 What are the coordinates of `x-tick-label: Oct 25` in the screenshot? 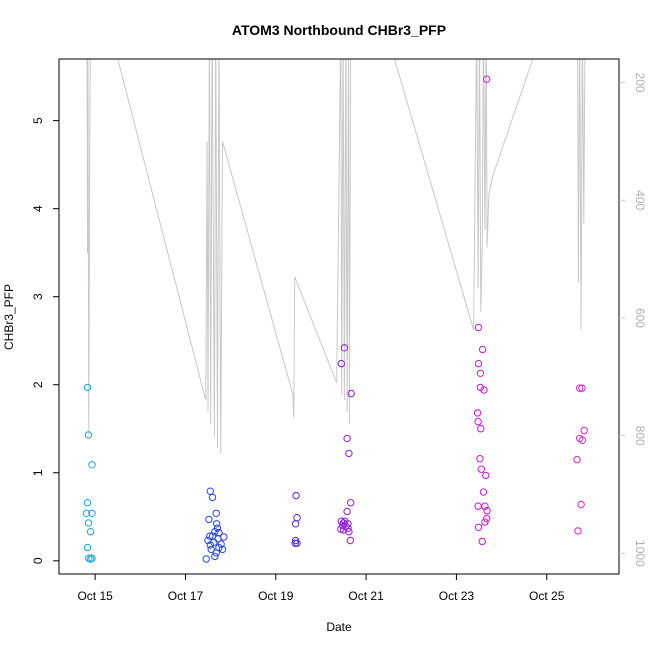 It's located at (547, 596).